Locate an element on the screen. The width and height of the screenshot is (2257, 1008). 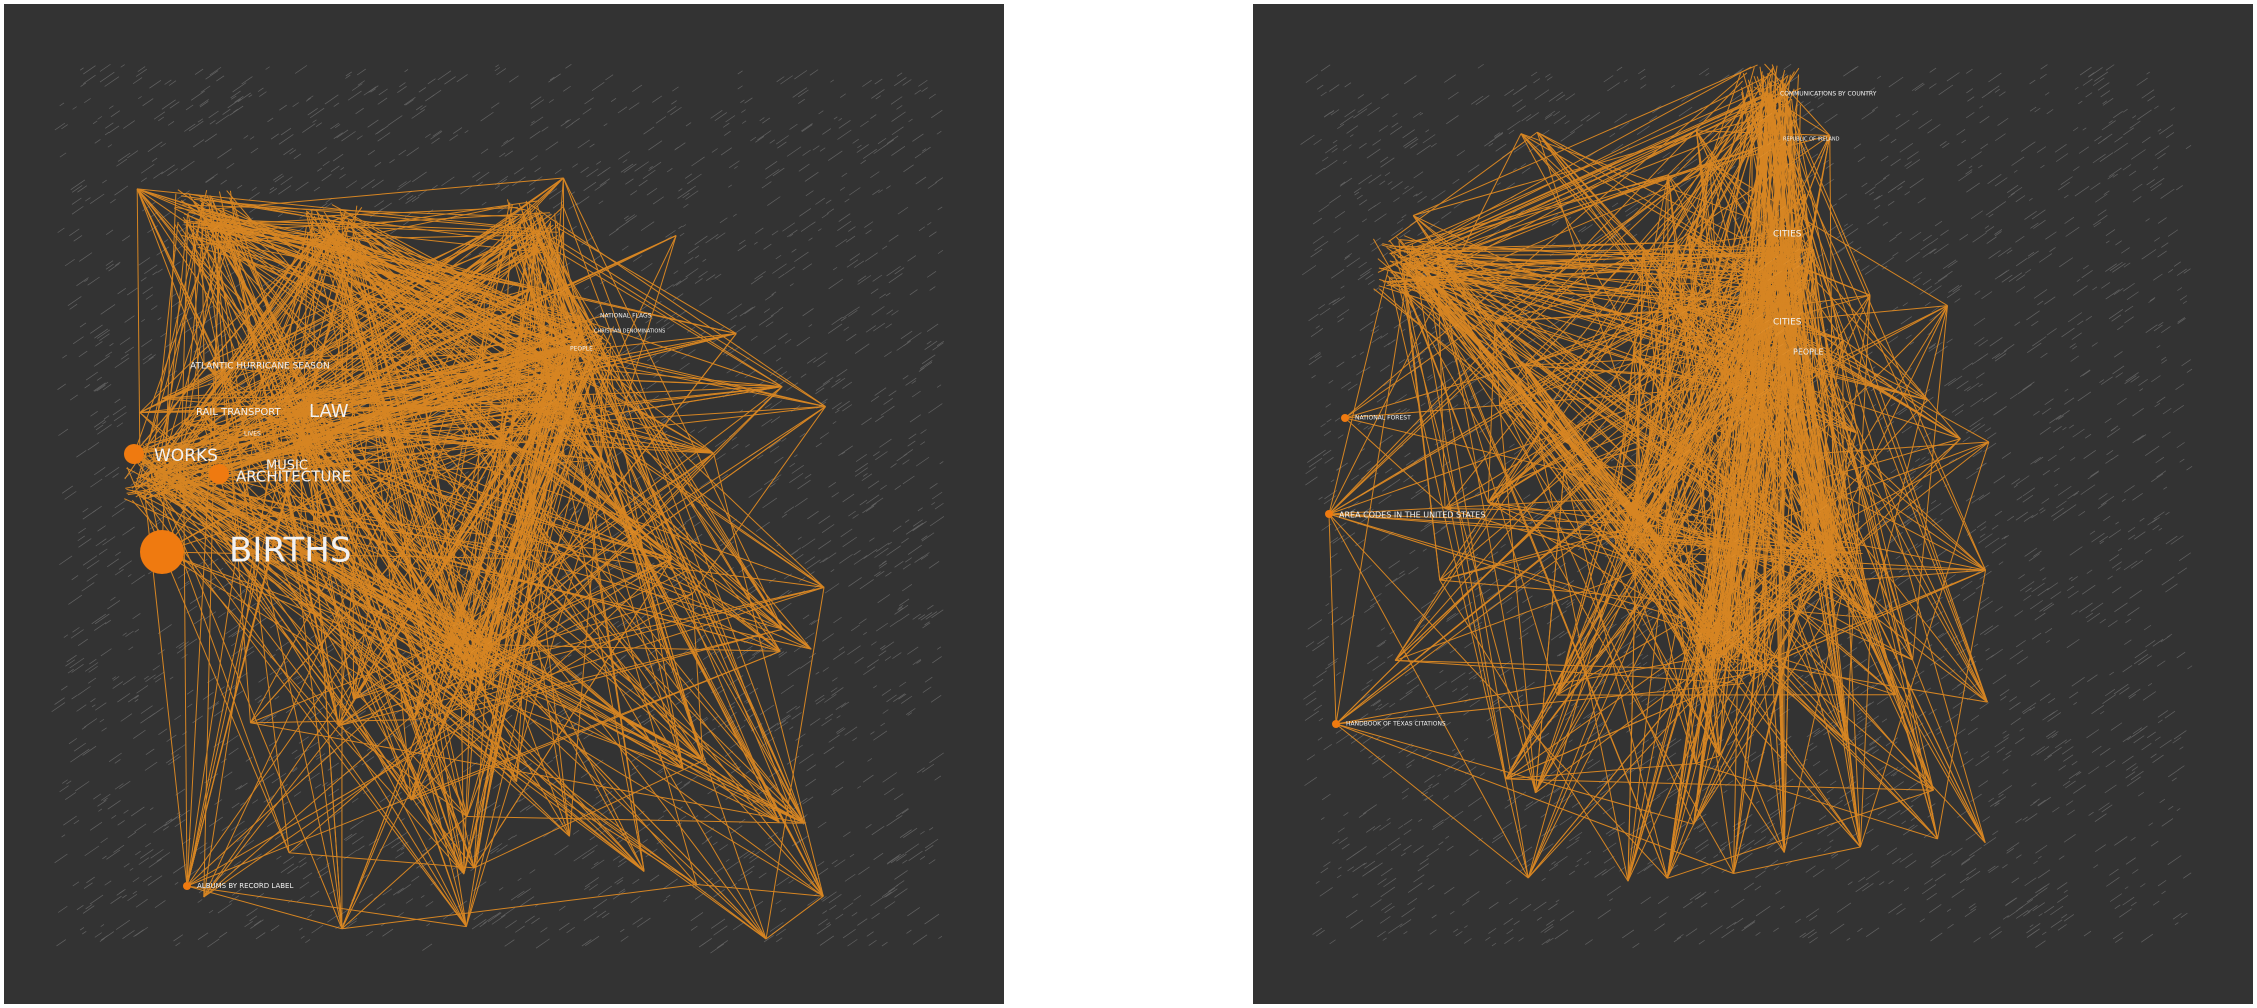
node-label: NATIONAL FOREST is located at coordinates (1383, 418).